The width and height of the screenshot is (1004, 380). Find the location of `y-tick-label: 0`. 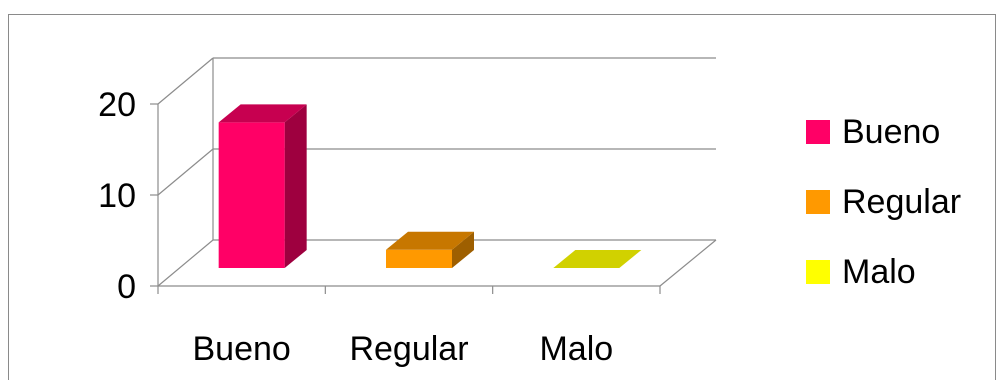

y-tick-label: 0 is located at coordinates (126, 287).